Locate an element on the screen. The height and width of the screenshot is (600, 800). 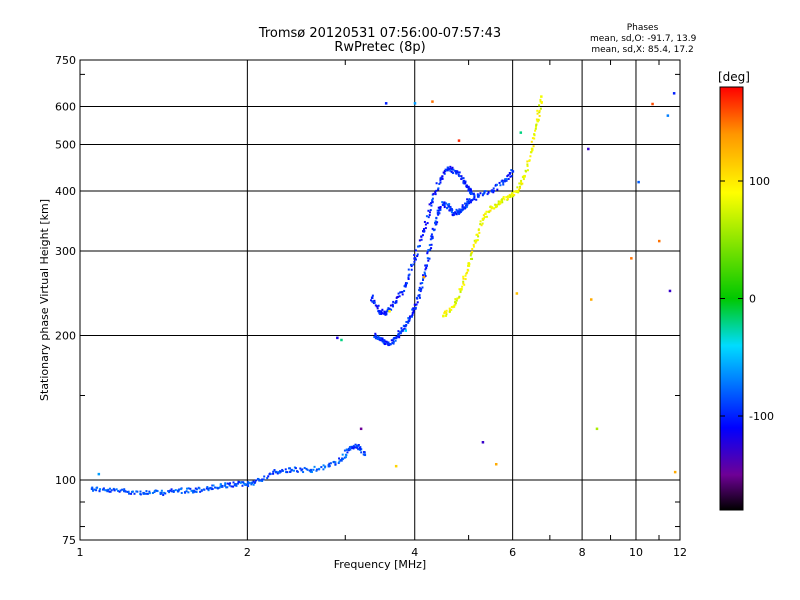
phase-stats-title: Phases is located at coordinates (642, 28).